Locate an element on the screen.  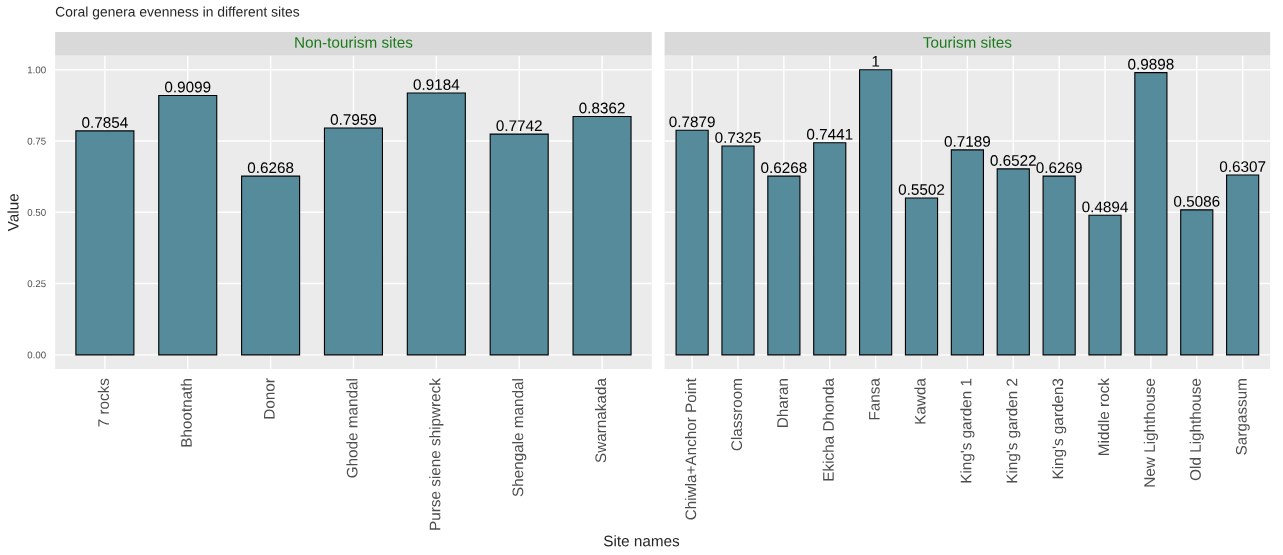
x-tick-label: Dharan is located at coordinates (782, 403).